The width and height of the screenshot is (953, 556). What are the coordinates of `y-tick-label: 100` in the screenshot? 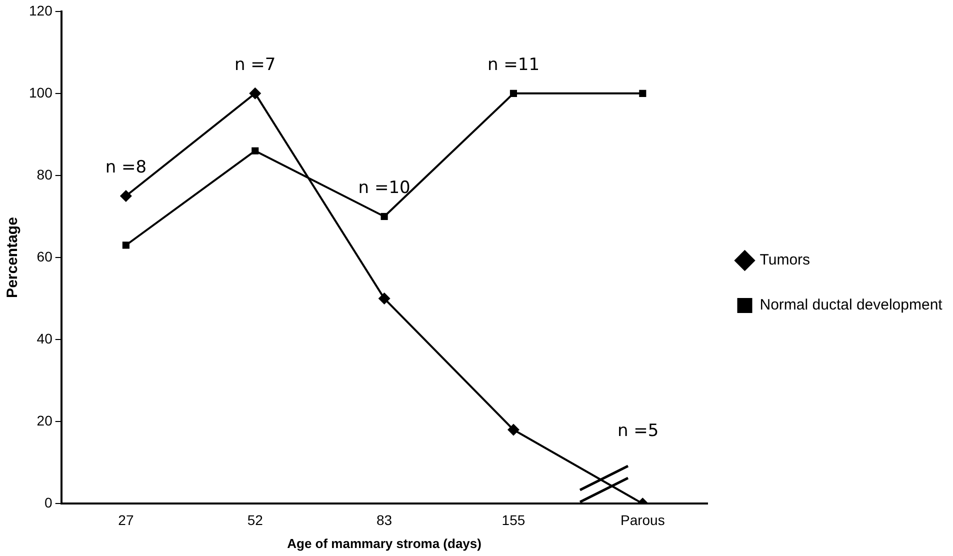 It's located at (41, 92).